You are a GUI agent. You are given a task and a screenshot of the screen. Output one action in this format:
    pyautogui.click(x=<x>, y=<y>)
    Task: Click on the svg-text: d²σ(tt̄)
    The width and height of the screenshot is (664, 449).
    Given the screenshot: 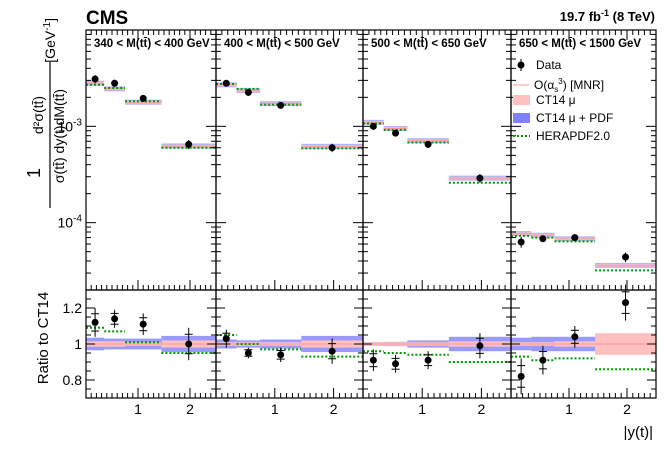 What is the action you would take?
    pyautogui.click(x=38, y=115)
    